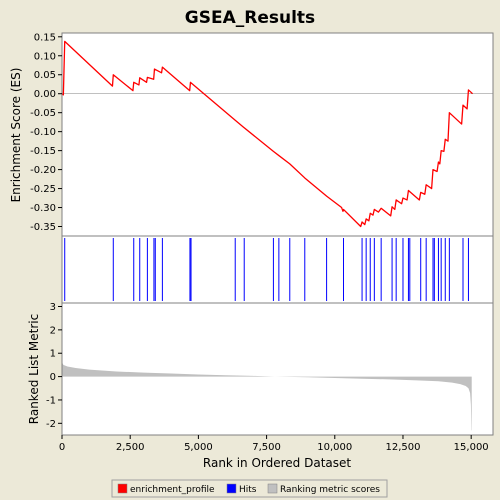 The width and height of the screenshot is (500, 500). I want to click on rank-y-tick-label-0: 3, so click(53, 307).